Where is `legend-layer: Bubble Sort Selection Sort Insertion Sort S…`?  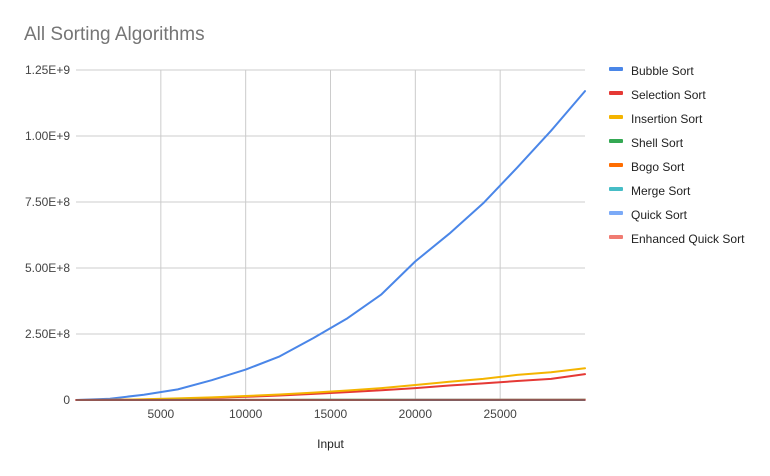 legend-layer: Bubble Sort Selection Sort Insertion Sort S… is located at coordinates (677, 155).